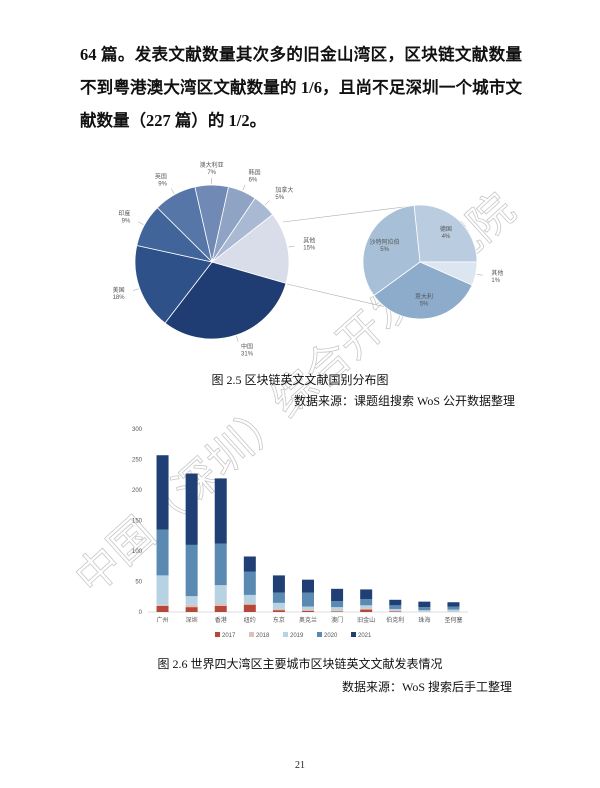 The image size is (600, 788). What do you see at coordinates (192, 620) in the screenshot?
I see `x-tick-label: 深圳` at bounding box center [192, 620].